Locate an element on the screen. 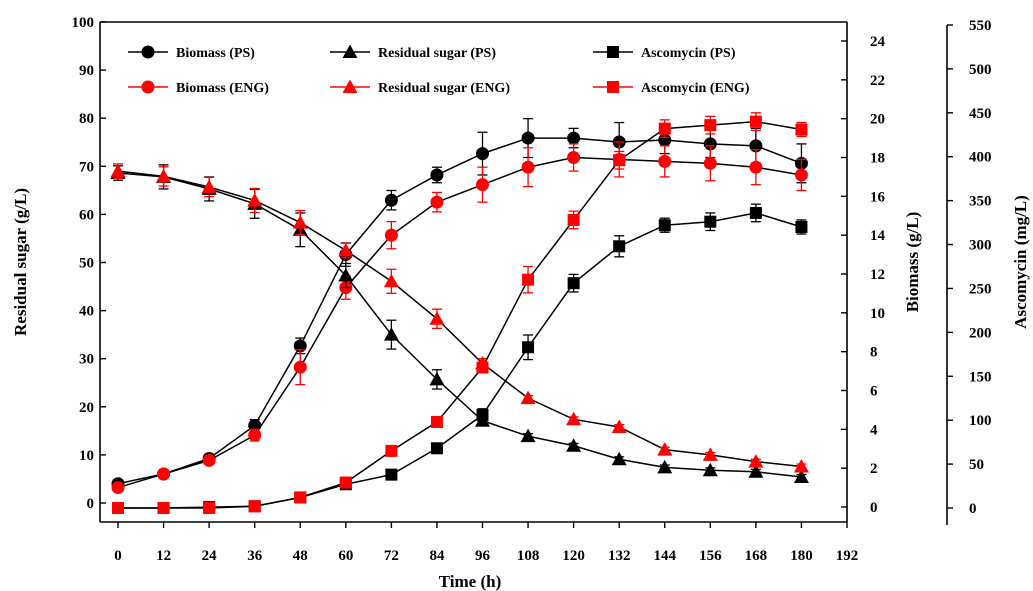  x-tick-label: 144 is located at coordinates (665, 556).